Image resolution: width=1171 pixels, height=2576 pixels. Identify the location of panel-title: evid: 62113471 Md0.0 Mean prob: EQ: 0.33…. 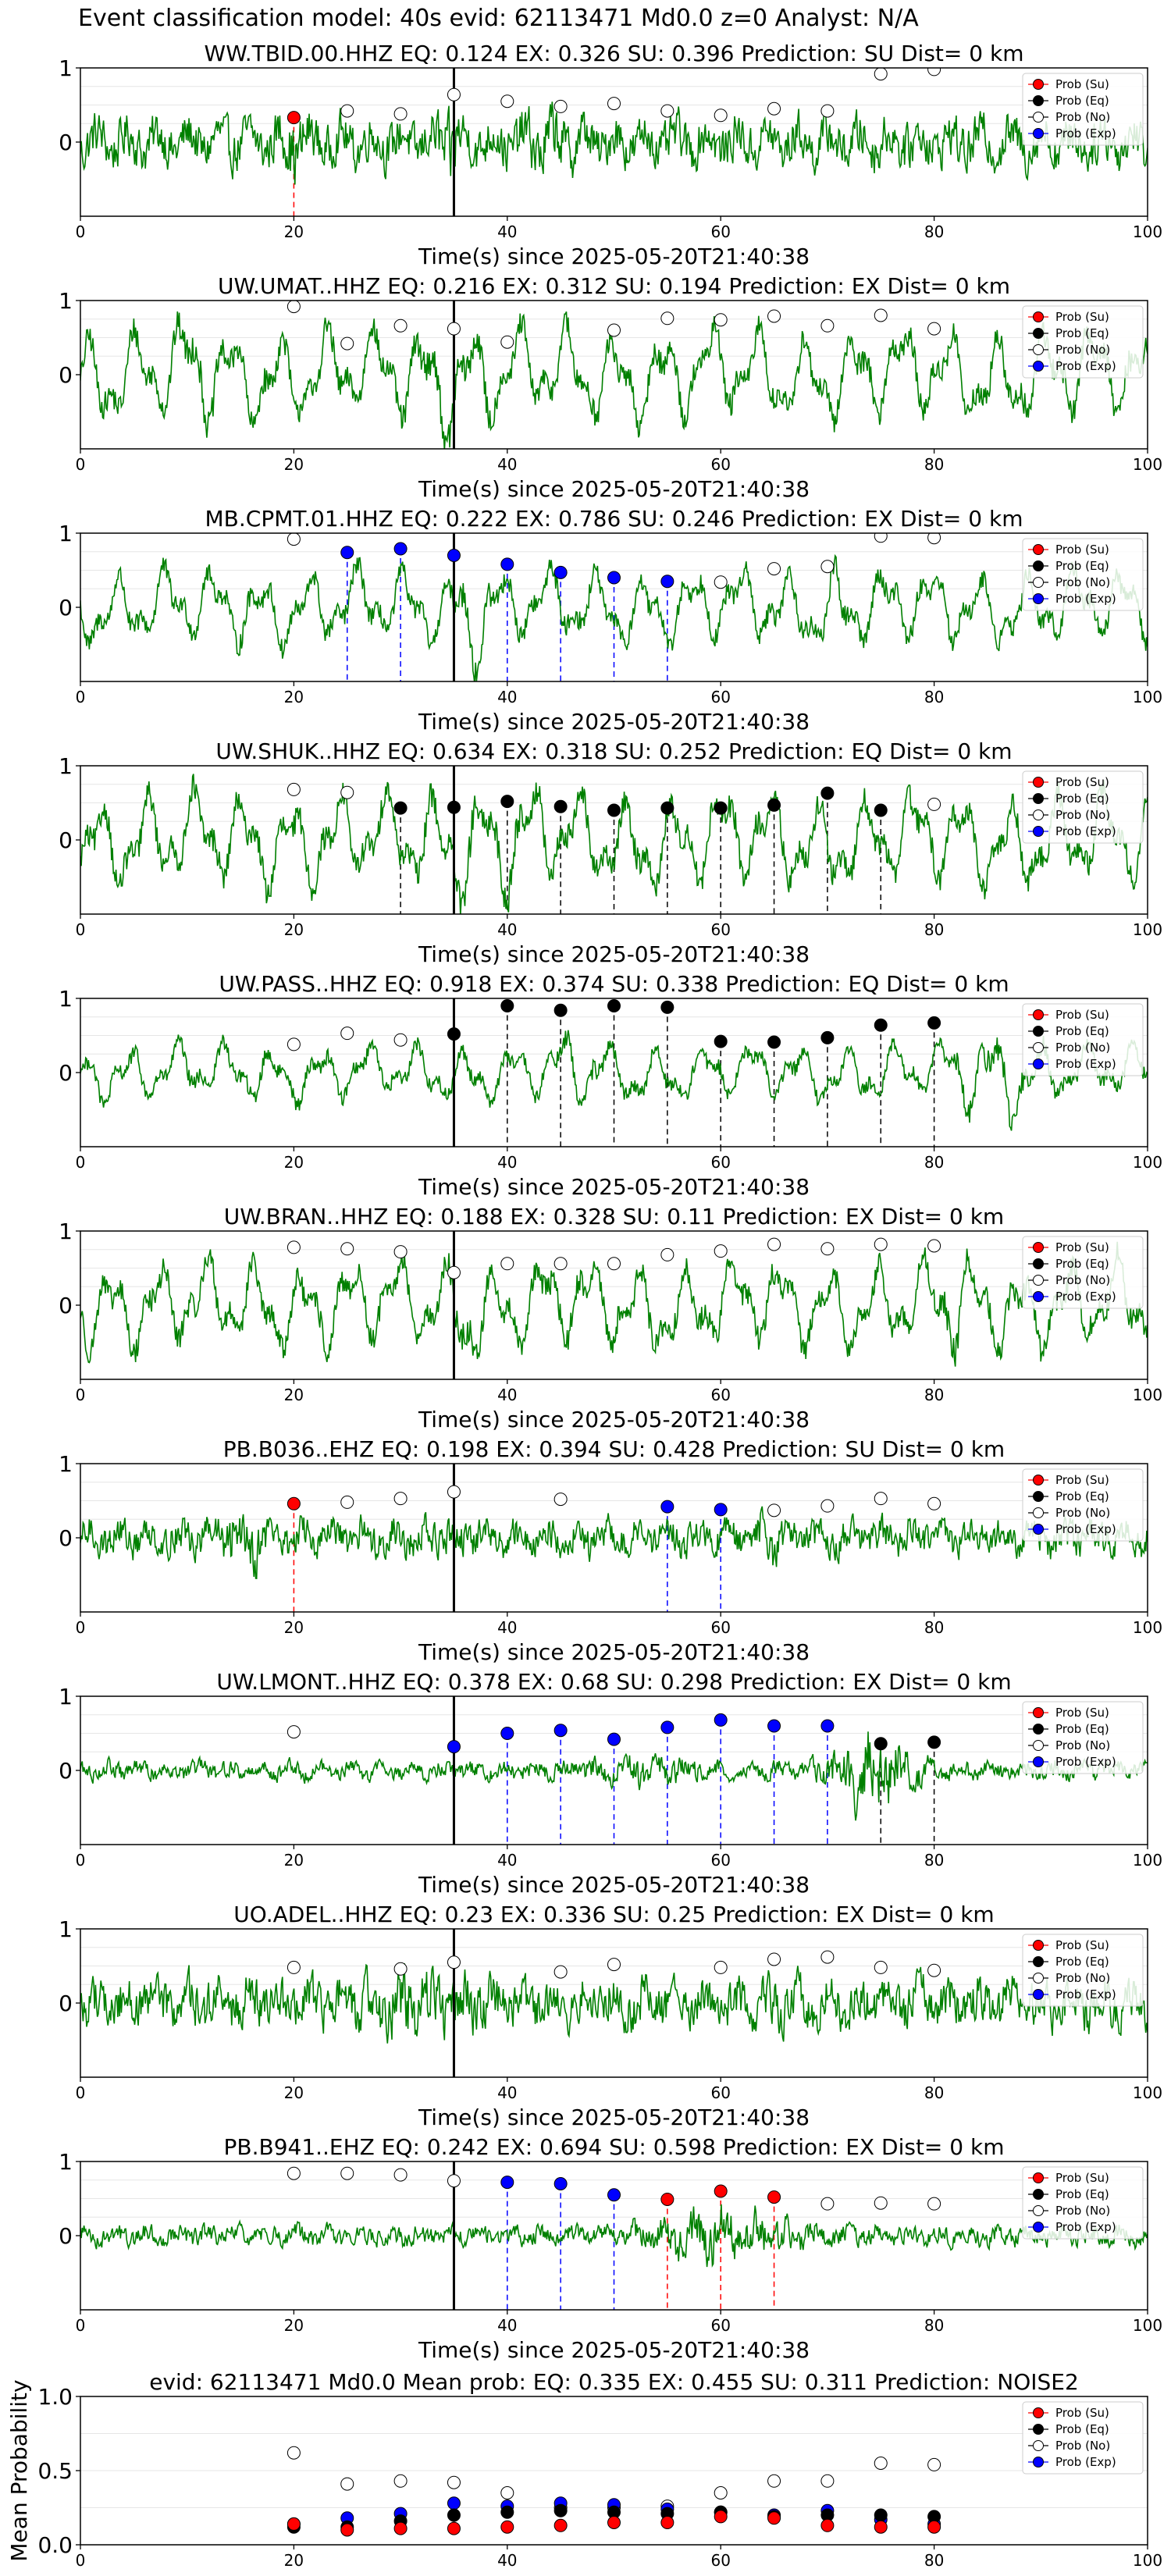
(614, 2382).